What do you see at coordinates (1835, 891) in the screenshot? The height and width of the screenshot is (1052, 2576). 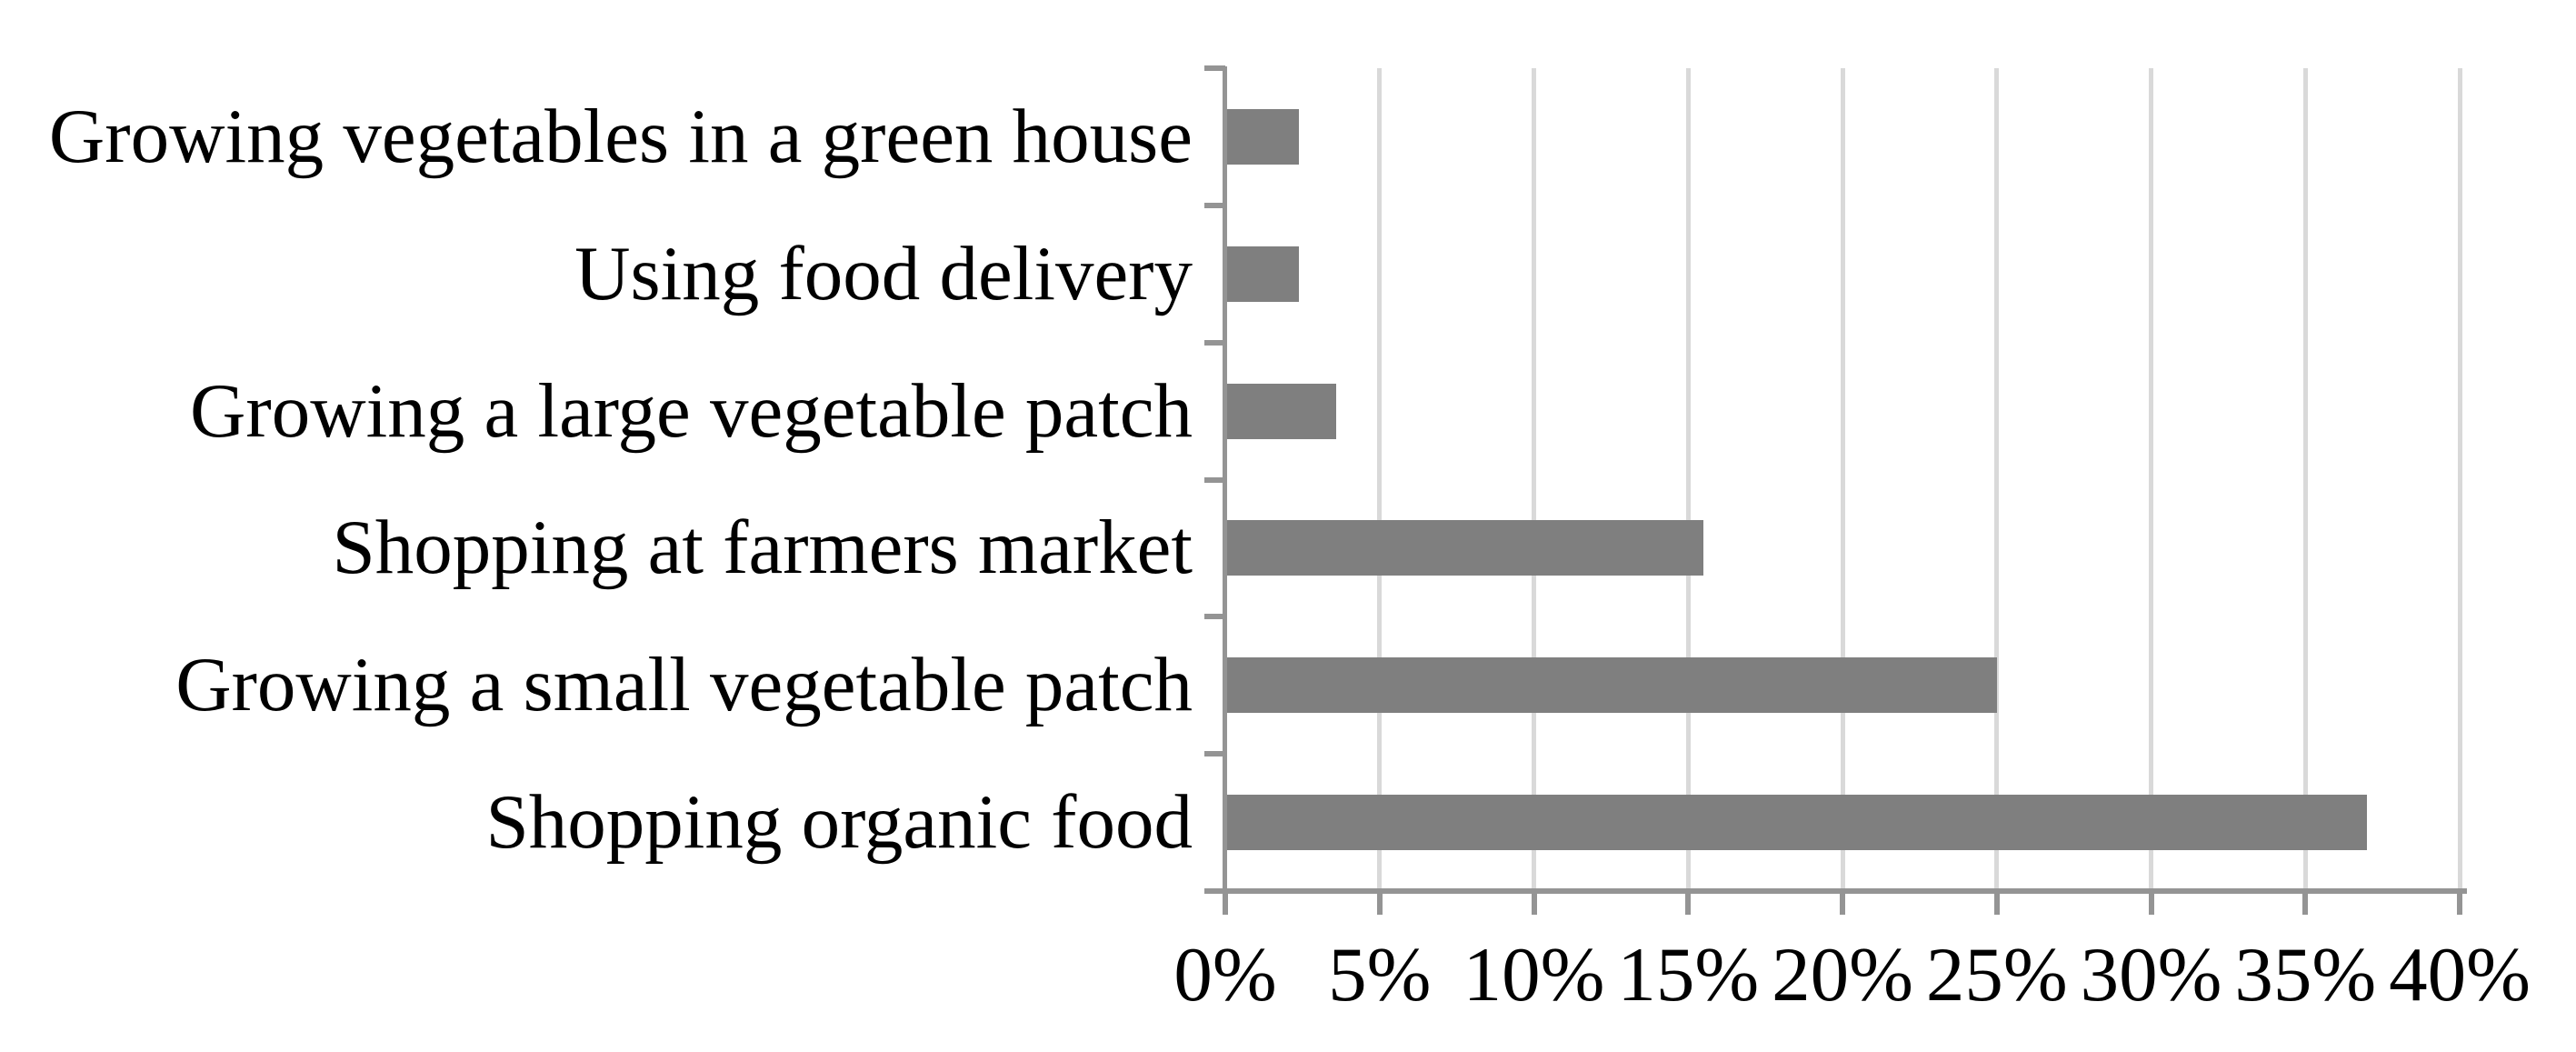 I see `x-axis-line` at bounding box center [1835, 891].